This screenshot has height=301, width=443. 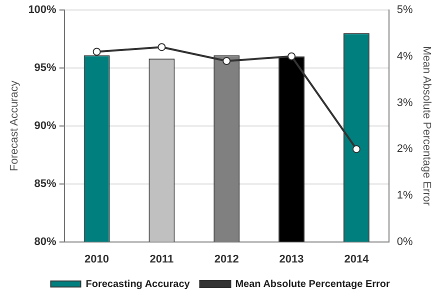 What do you see at coordinates (45, 184) in the screenshot?
I see `y-tick-label: 85%` at bounding box center [45, 184].